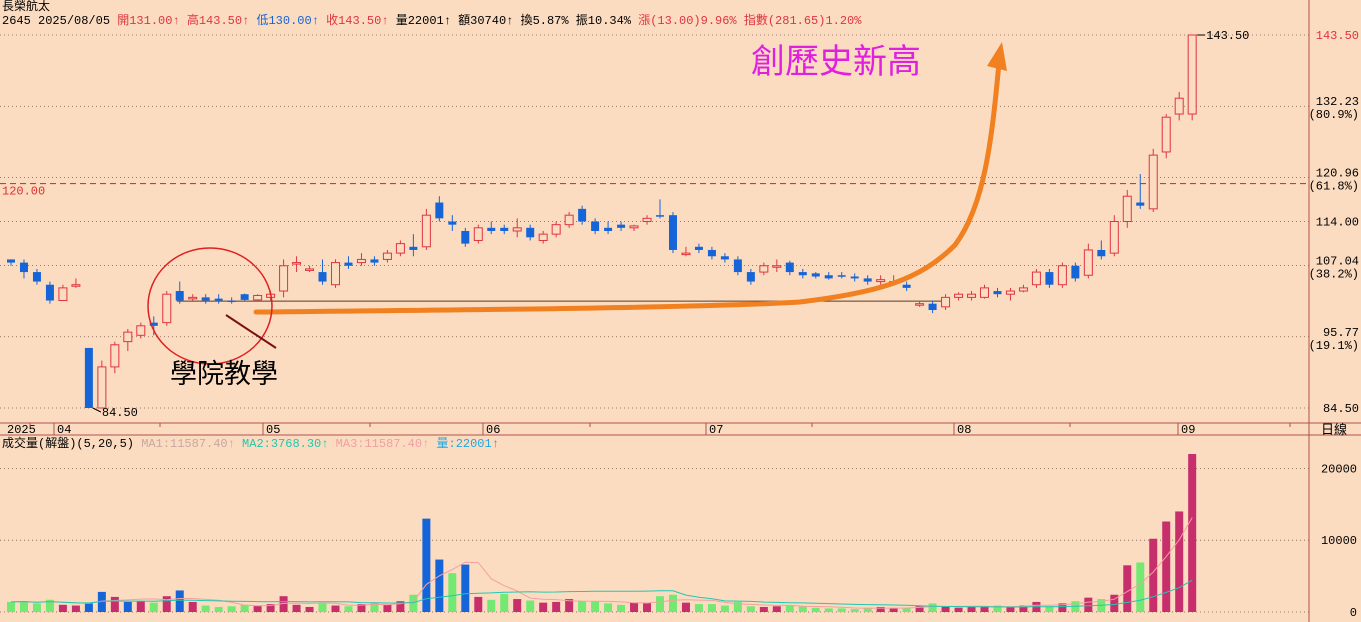 This screenshot has width=1361, height=622. Describe the element at coordinates (273, 430) in the screenshot. I see `date-axis-label: 05` at that location.